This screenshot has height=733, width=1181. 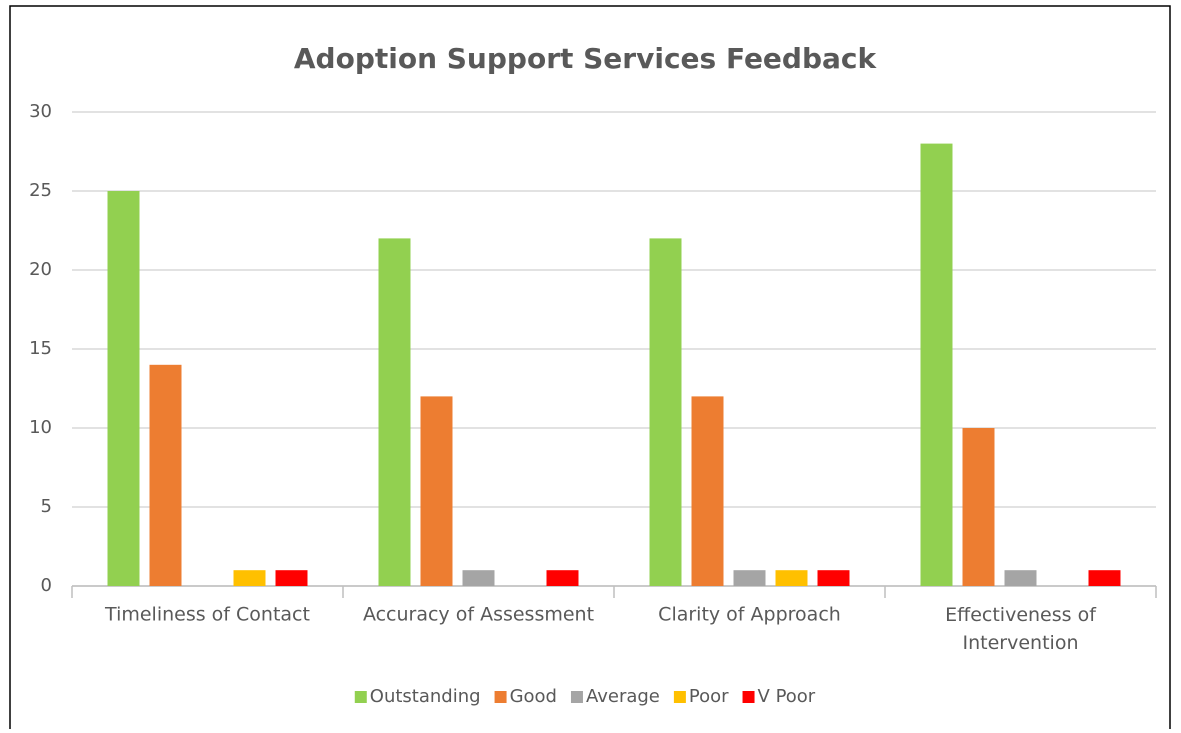 I want to click on legend-label: Average, so click(x=623, y=696).